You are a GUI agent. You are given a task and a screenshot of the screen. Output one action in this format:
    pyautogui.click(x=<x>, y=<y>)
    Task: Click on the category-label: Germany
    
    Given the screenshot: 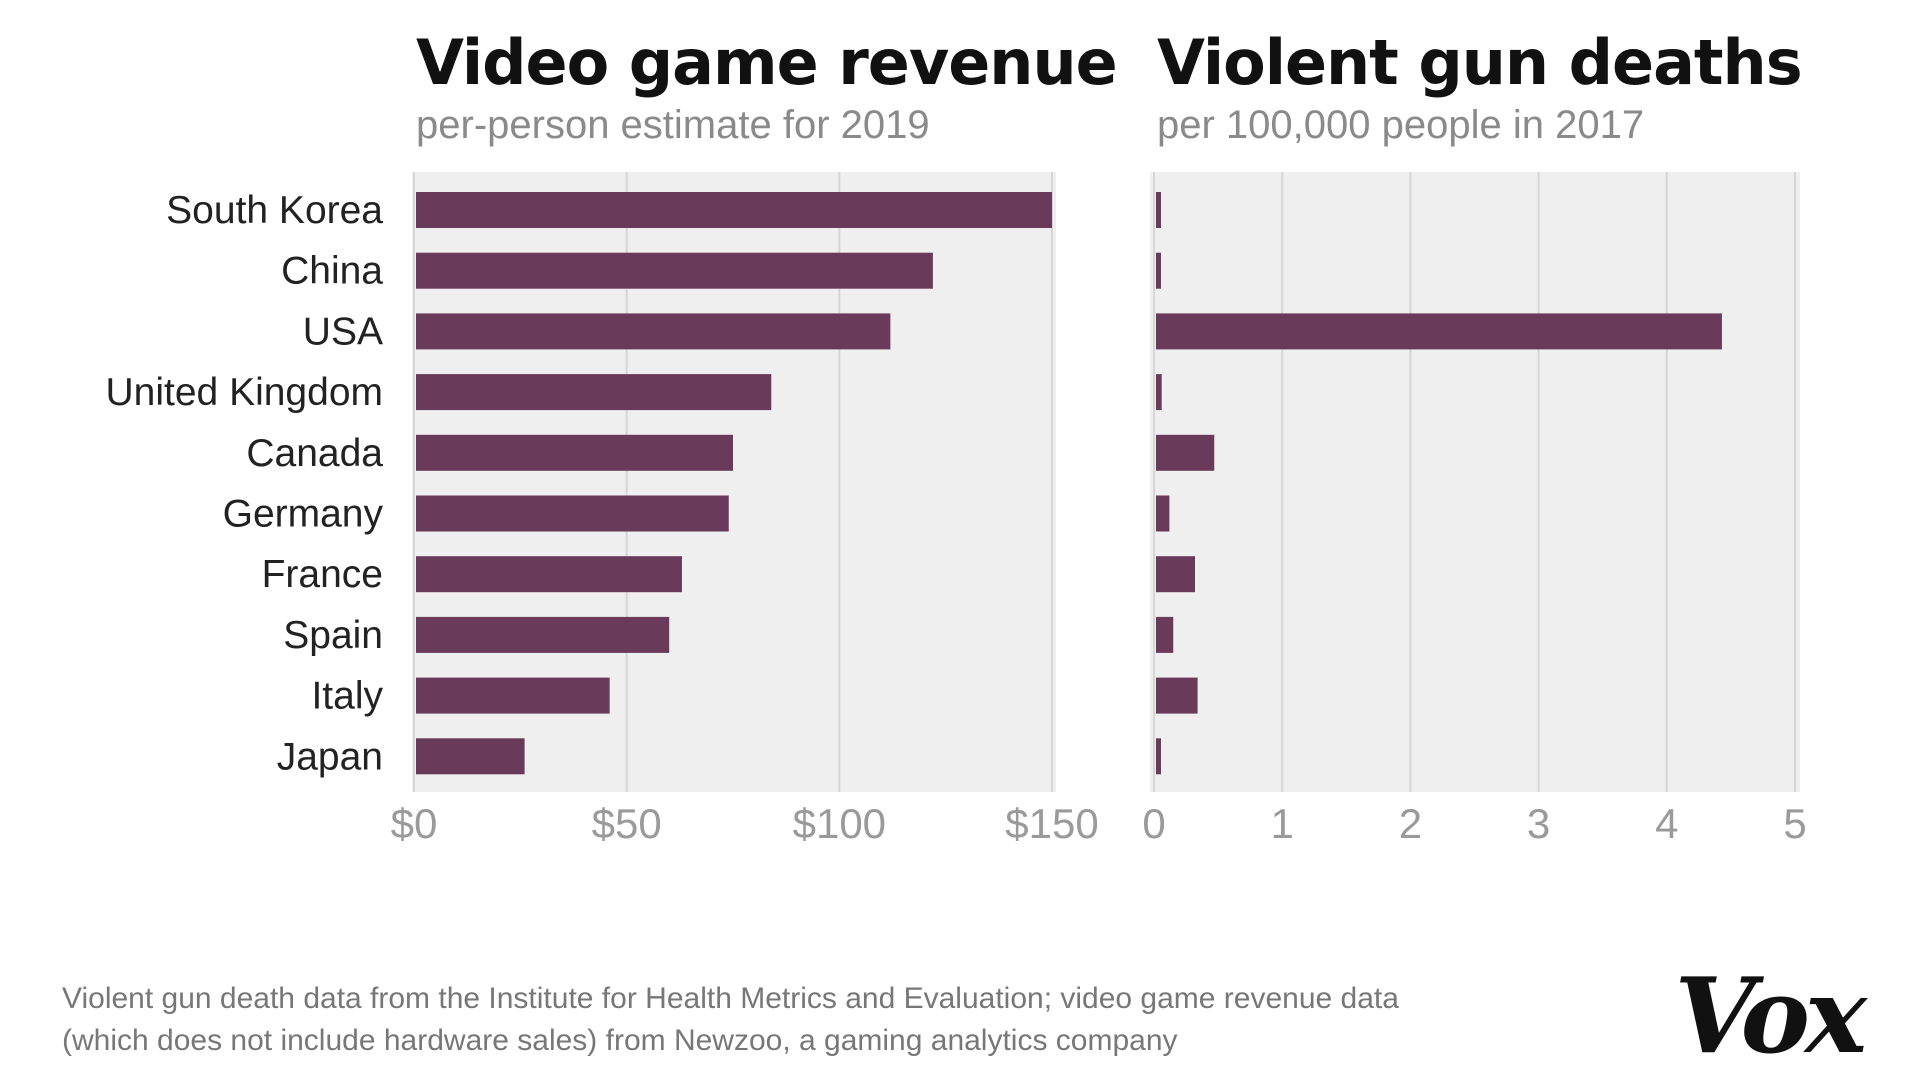 What is the action you would take?
    pyautogui.click(x=303, y=514)
    